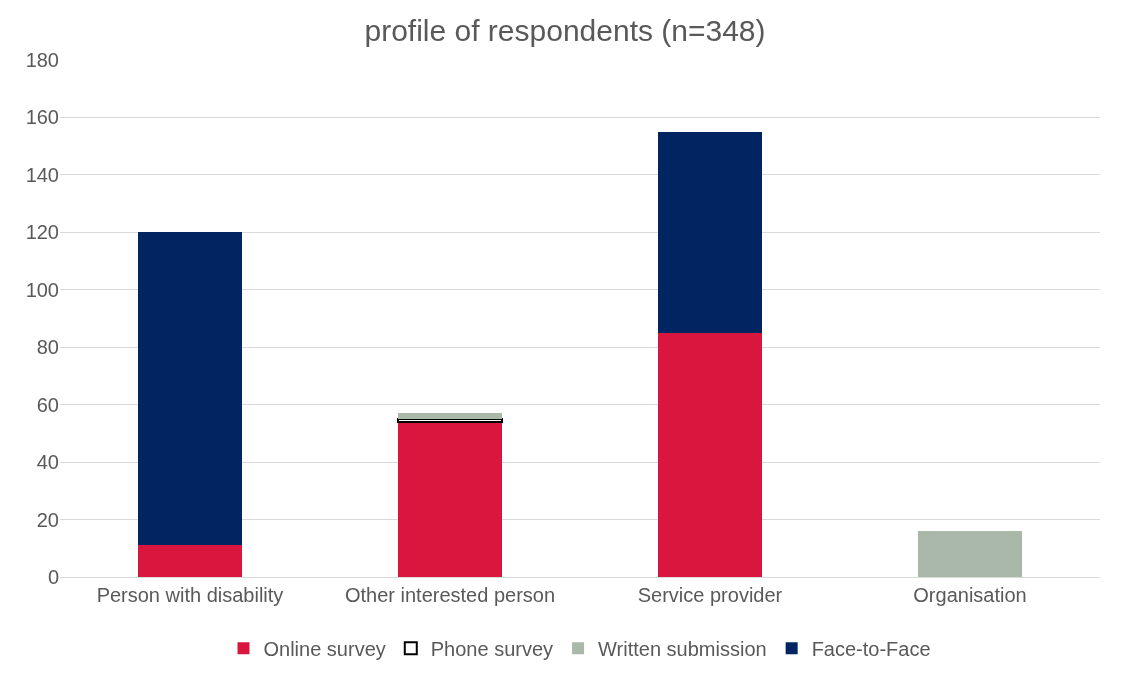 Image resolution: width=1130 pixels, height=680 pixels. What do you see at coordinates (565, 31) in the screenshot?
I see `chart-title: profile of respondents (n=348)` at bounding box center [565, 31].